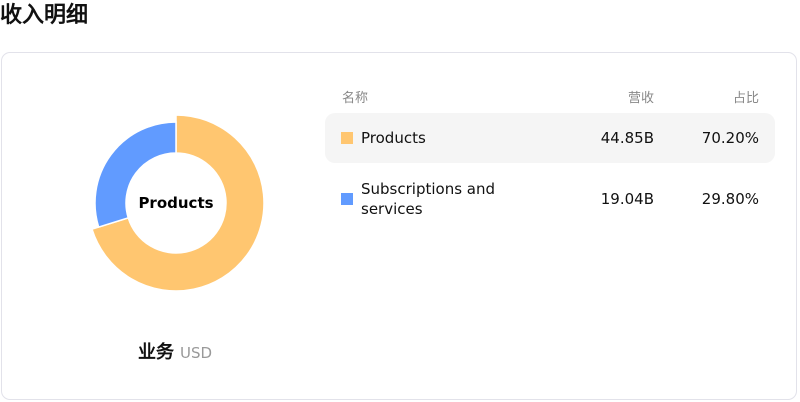 This screenshot has height=402, width=800. What do you see at coordinates (745, 98) in the screenshot?
I see `header-share: 占比` at bounding box center [745, 98].